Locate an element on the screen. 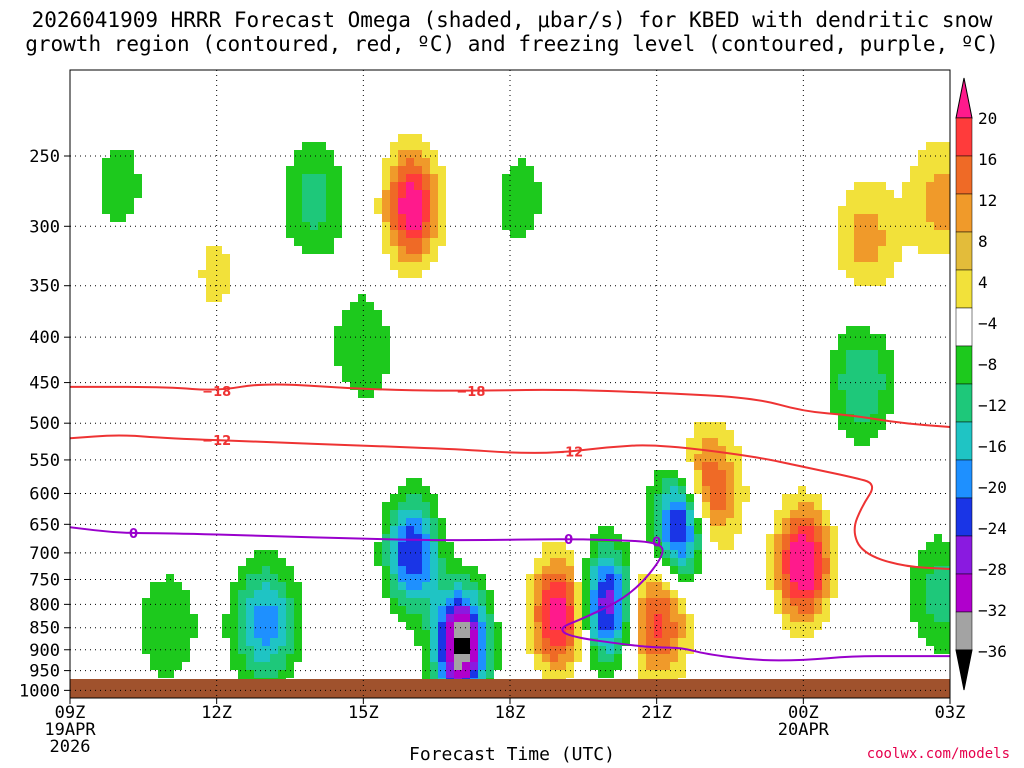 The height and width of the screenshot is (768, 1024). website-credit: coolwx.com/models is located at coordinates (938, 754).